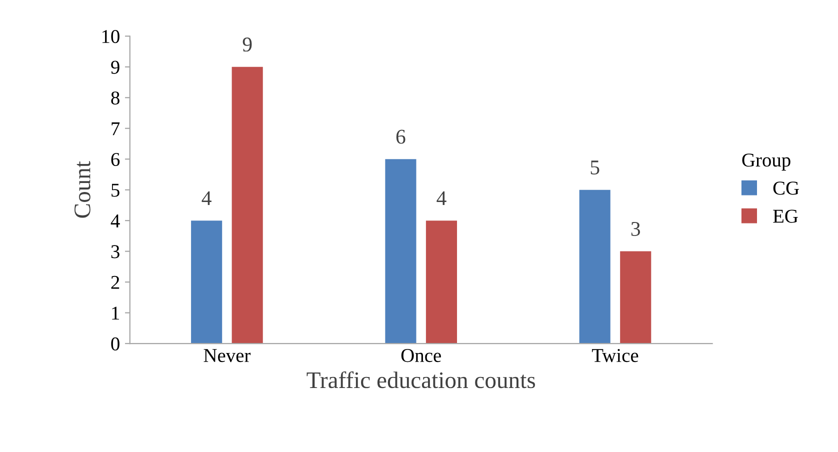 This screenshot has height=452, width=838. I want to click on y-tick-label: 3, so click(115, 251).